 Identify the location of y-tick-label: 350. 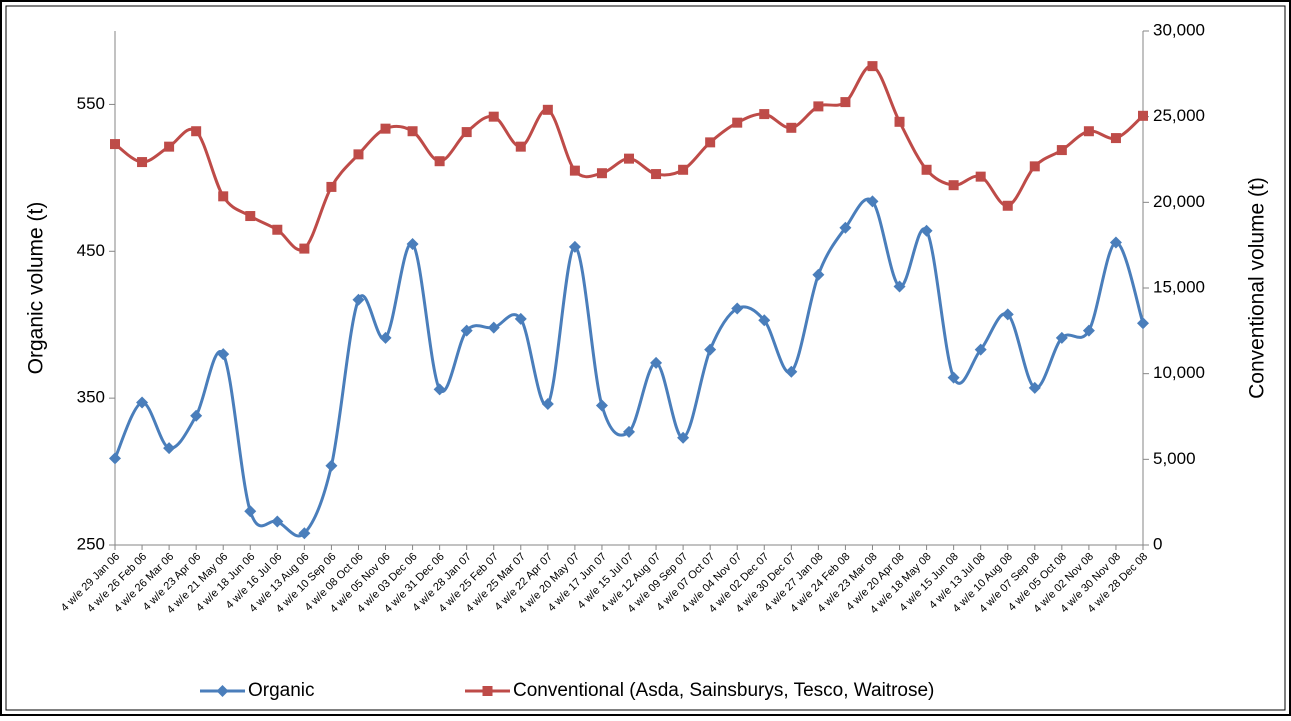
(91, 397).